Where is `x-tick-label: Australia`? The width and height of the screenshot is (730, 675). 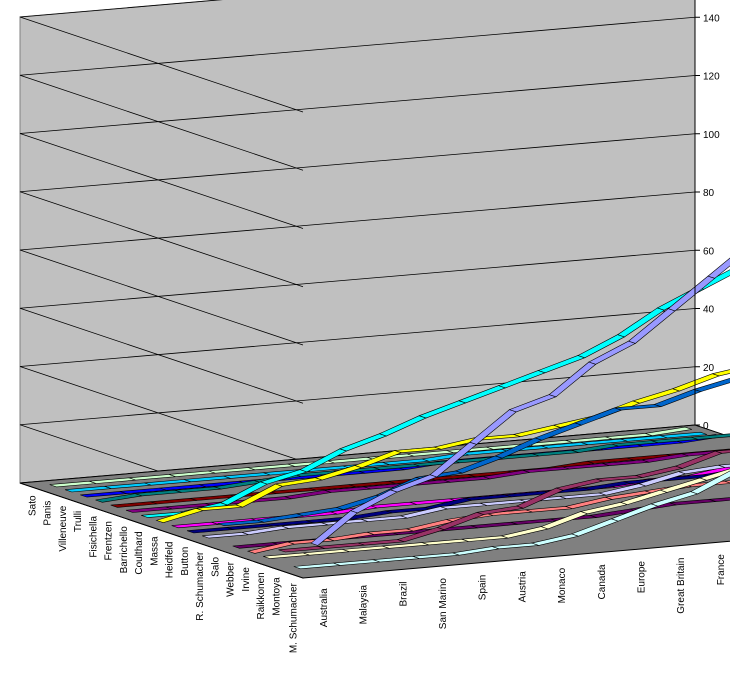
x-tick-label: Australia is located at coordinates (324, 607).